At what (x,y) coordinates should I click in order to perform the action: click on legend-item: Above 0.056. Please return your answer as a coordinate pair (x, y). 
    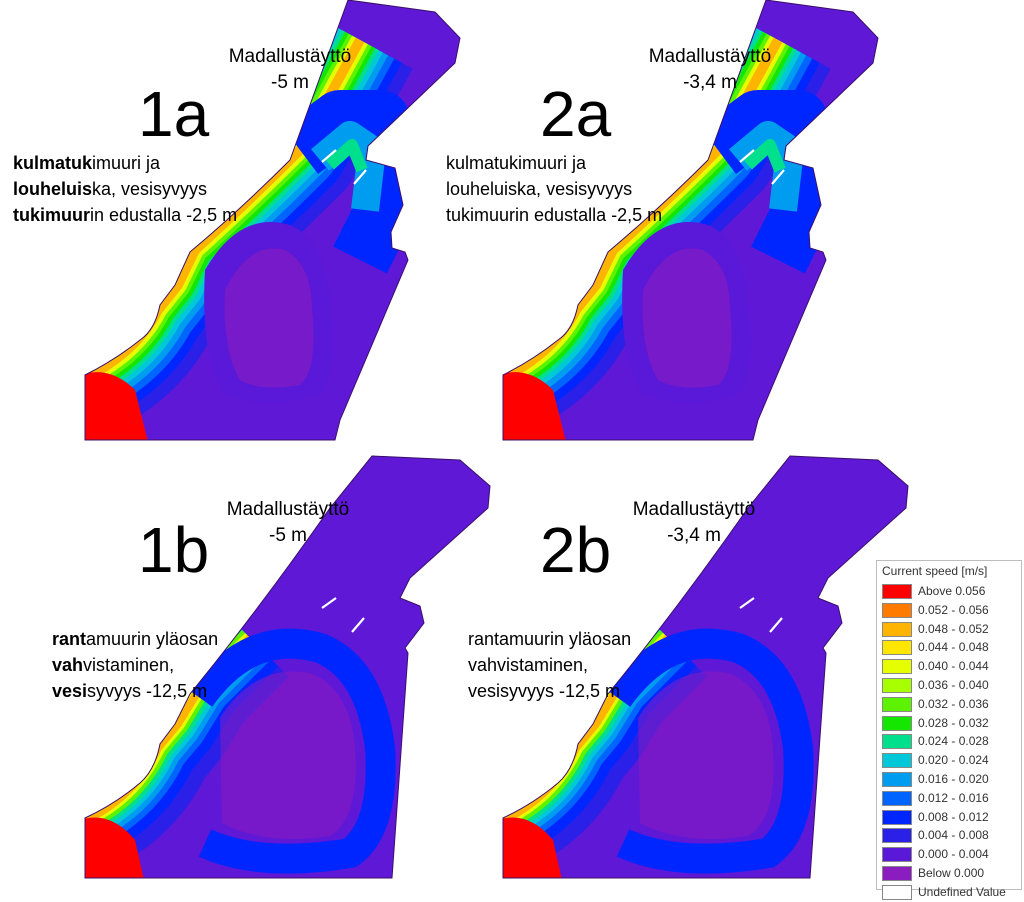
    Looking at the image, I should click on (952, 592).